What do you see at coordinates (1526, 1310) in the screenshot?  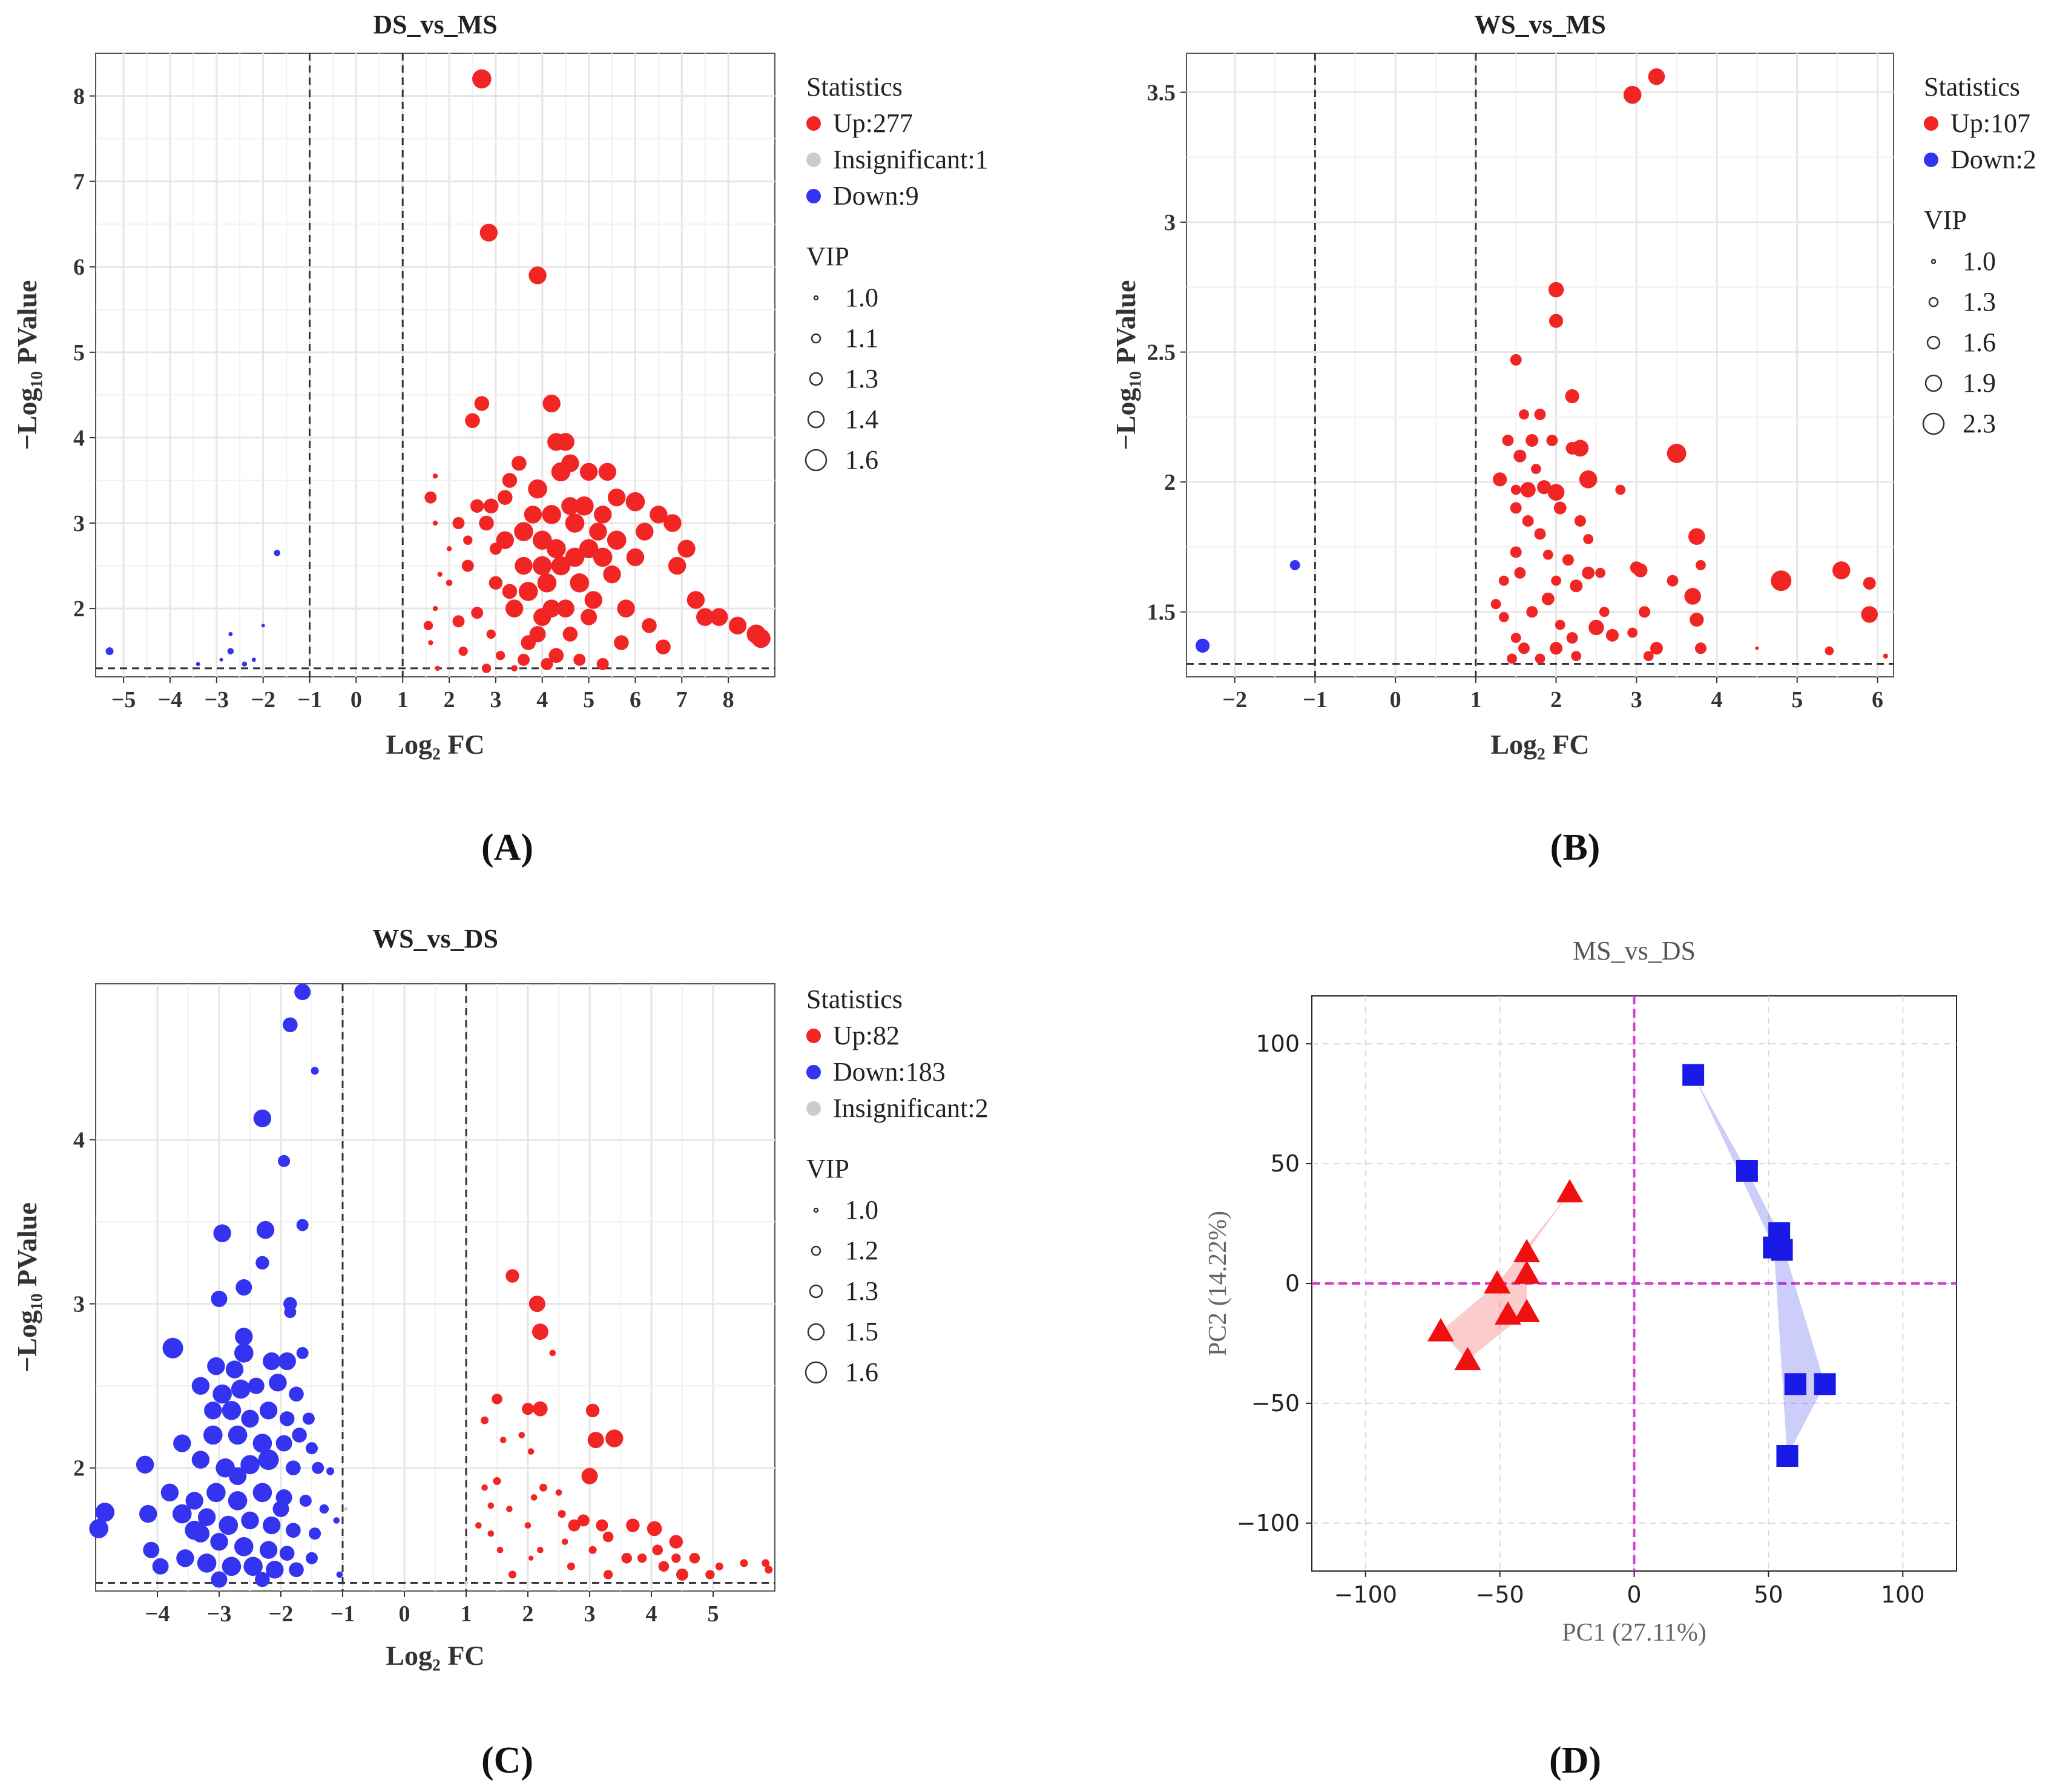 I see `sample-point-ms` at bounding box center [1526, 1310].